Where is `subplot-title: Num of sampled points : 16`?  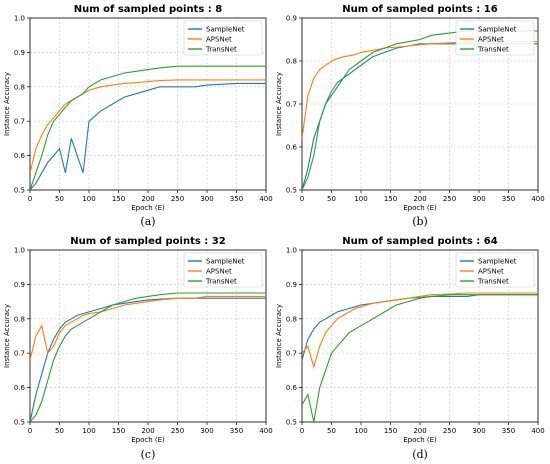 subplot-title: Num of sampled points : 16 is located at coordinates (419, 9).